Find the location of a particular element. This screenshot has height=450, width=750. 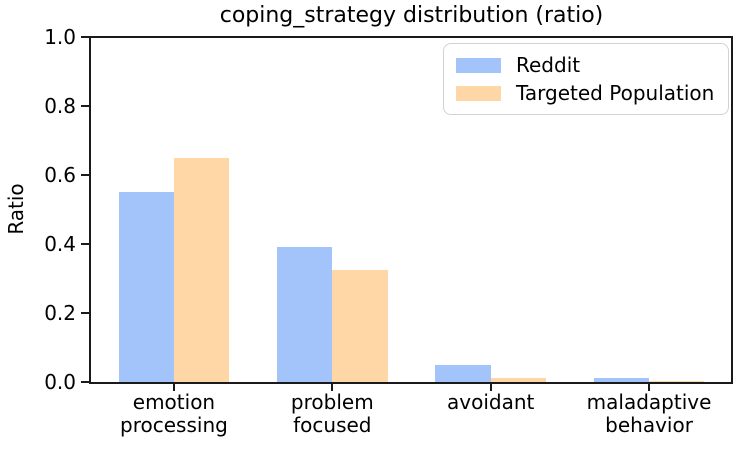

legend-label: Reddit is located at coordinates (548, 65).